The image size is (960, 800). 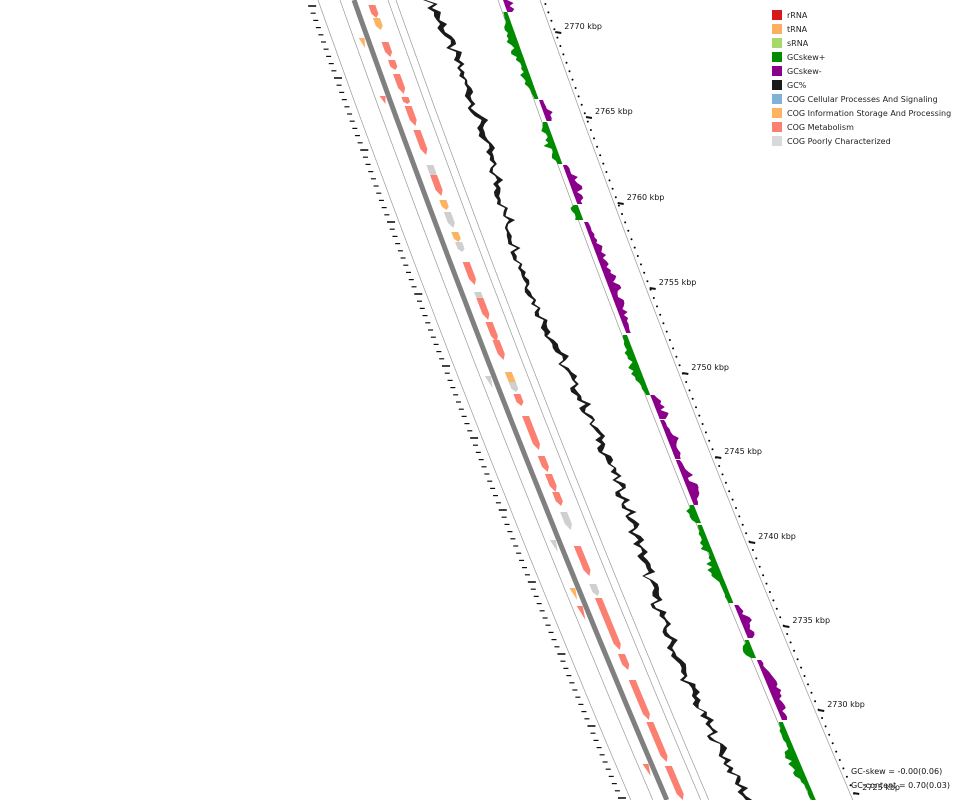 I want to click on legend-label: GCskew-, so click(x=804, y=71).